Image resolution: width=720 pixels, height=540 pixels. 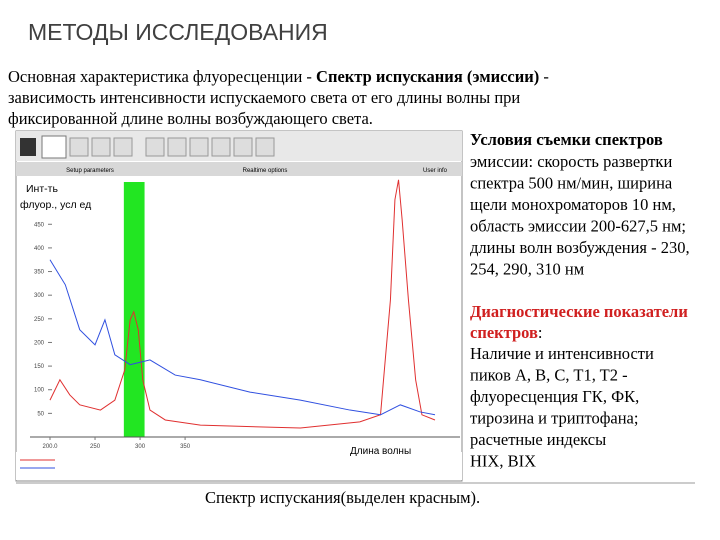 What do you see at coordinates (55, 205) in the screenshot?
I see `y-label: флуор., усл ед` at bounding box center [55, 205].